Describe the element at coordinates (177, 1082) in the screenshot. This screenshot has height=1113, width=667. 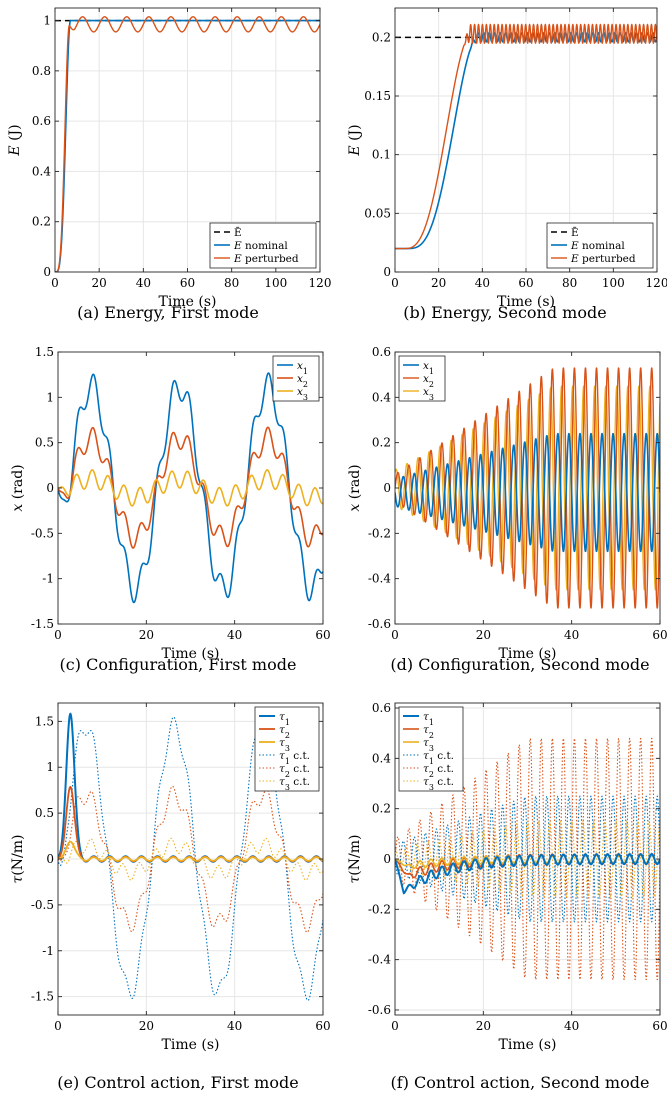
I see `subfigure-caption: (e) Control action, First mode` at that location.